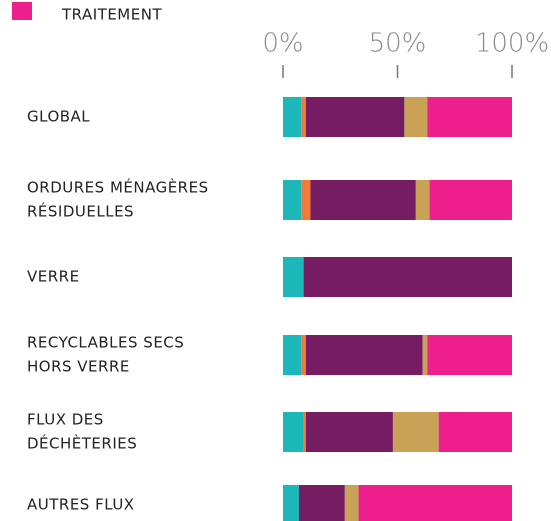 This screenshot has width=551, height=521. What do you see at coordinates (81, 505) in the screenshot?
I see `category-label: AUTRES FLUX` at bounding box center [81, 505].